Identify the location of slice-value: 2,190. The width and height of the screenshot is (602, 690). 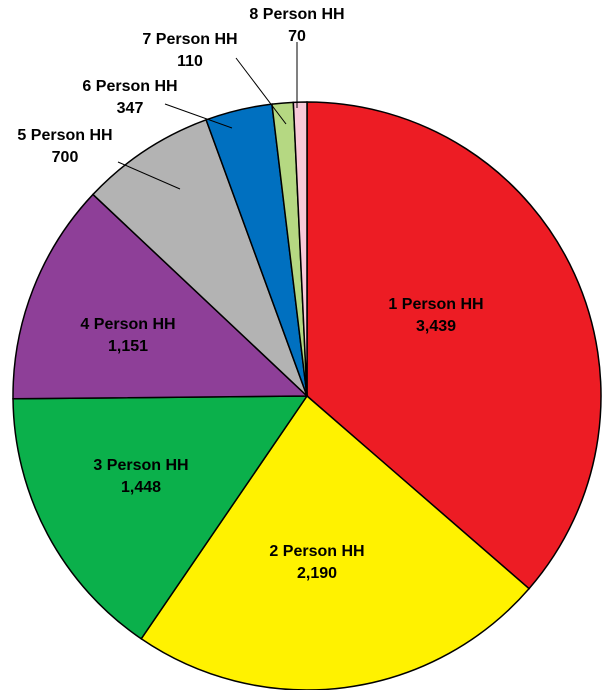
(317, 573).